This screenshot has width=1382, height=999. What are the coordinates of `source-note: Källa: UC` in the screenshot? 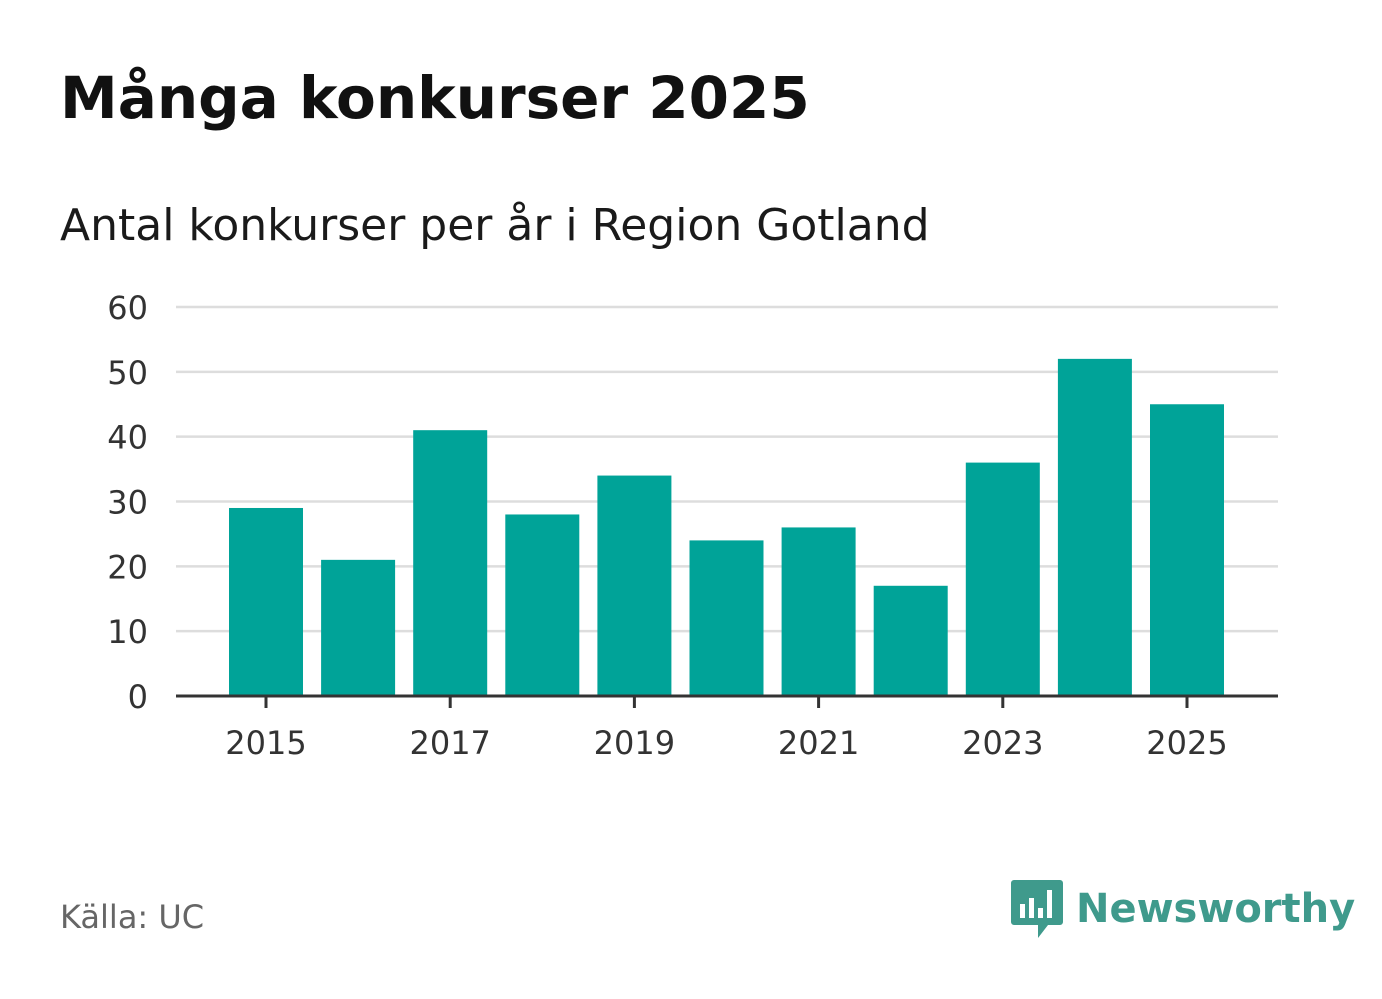 It's located at (132, 917).